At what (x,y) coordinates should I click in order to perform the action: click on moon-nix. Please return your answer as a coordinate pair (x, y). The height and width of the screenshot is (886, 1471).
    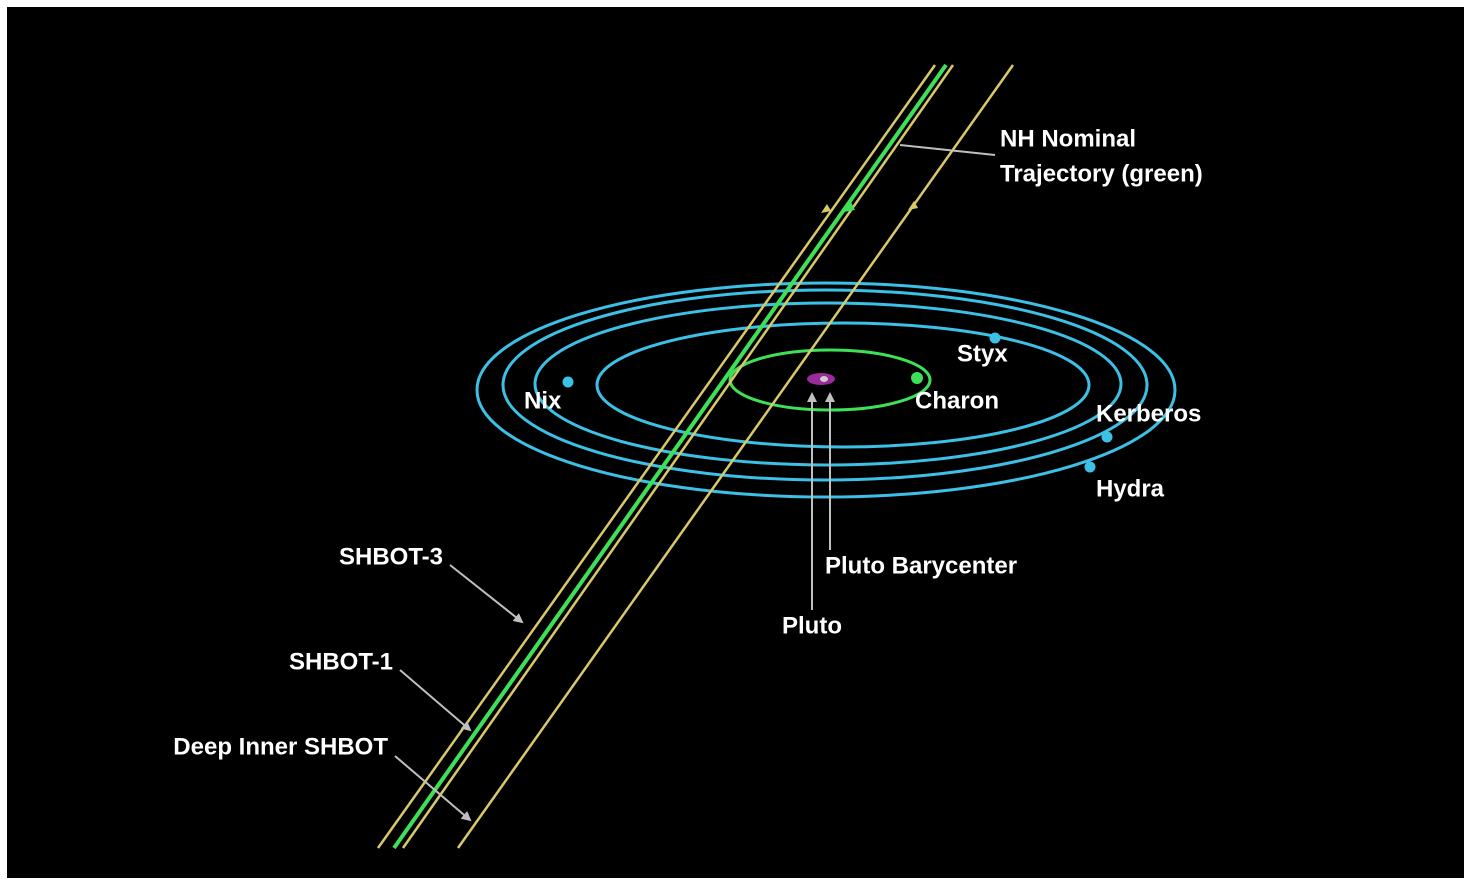
    Looking at the image, I should click on (568, 382).